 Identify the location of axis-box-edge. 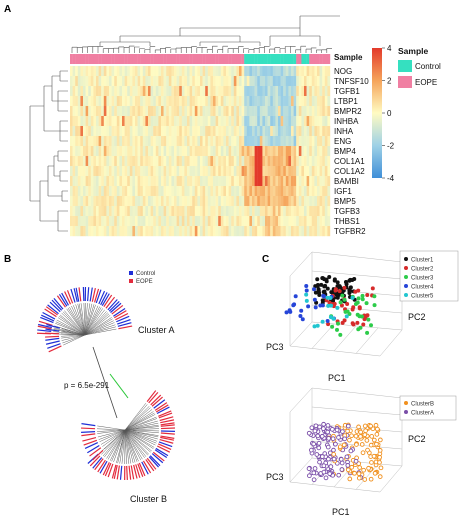
(301, 264).